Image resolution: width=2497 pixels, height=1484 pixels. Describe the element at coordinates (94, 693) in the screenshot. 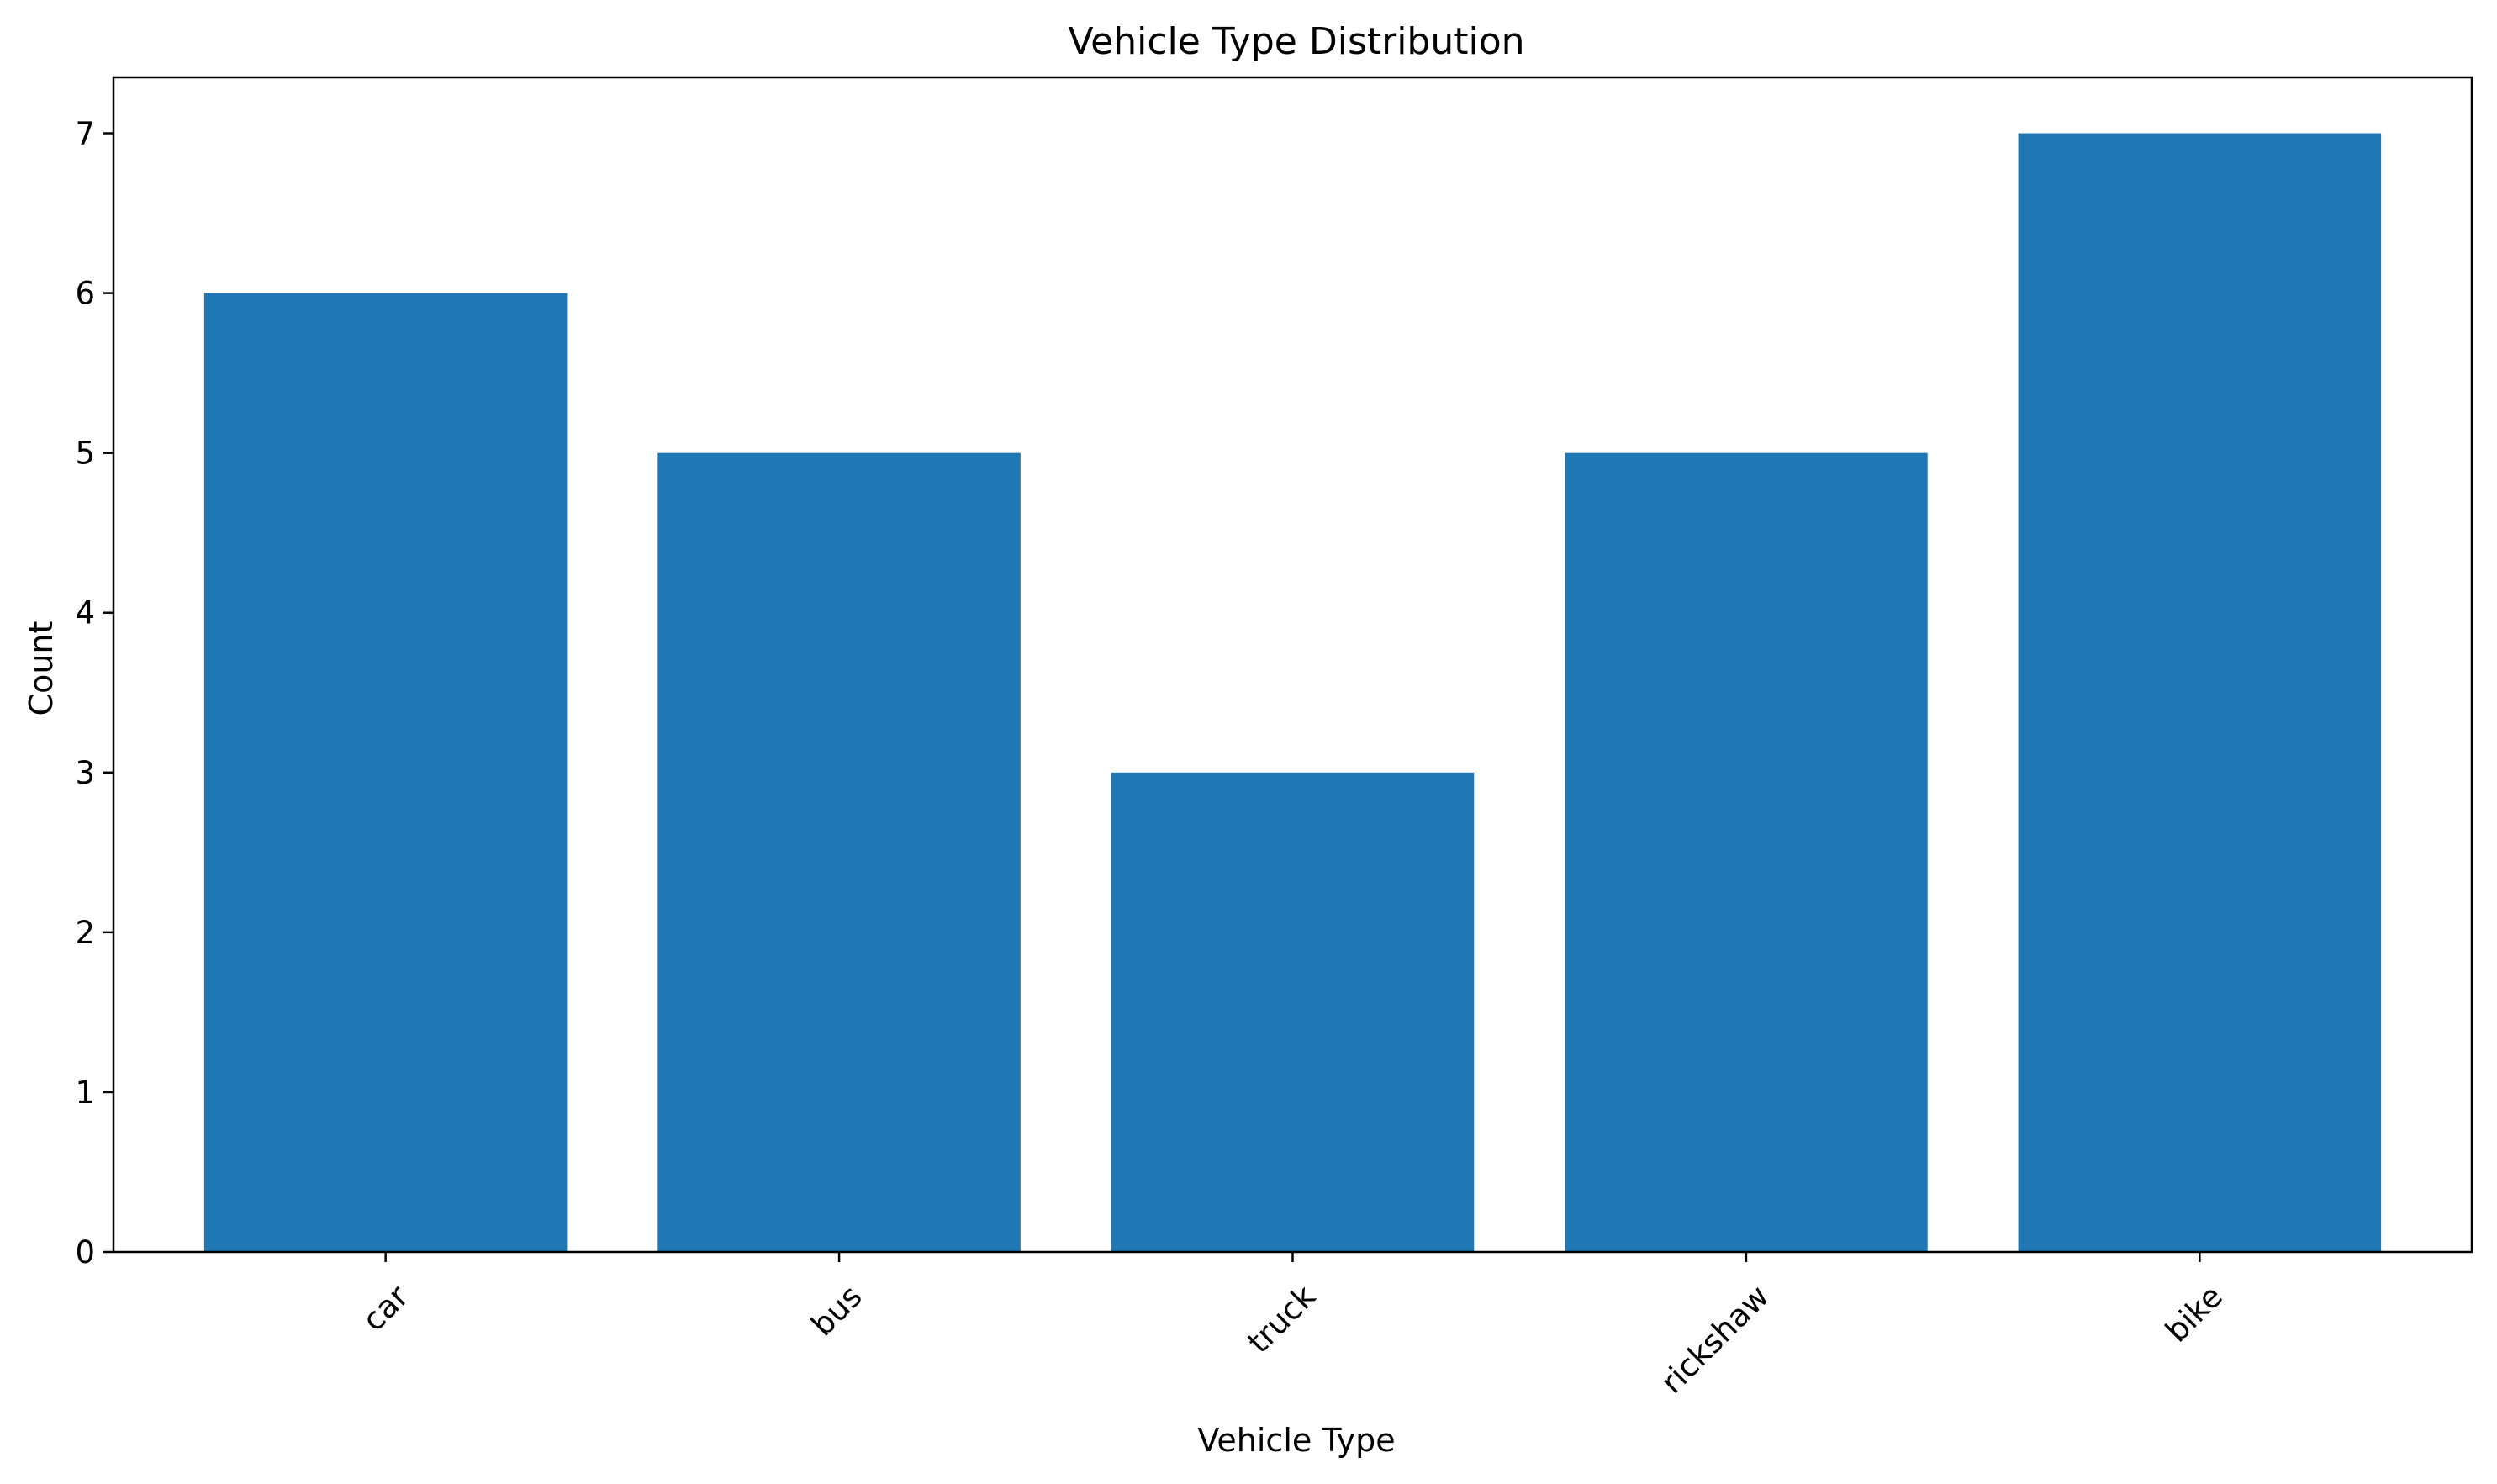

I see `y-axis-ticks: 0 1 2 3 4 5 6 7` at that location.